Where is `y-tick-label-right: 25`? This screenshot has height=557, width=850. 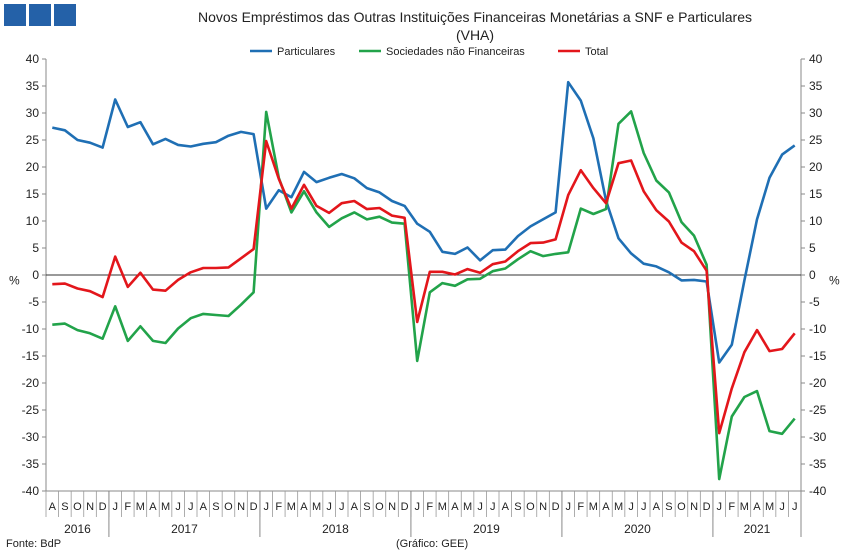 y-tick-label-right: 25 is located at coordinates (816, 140).